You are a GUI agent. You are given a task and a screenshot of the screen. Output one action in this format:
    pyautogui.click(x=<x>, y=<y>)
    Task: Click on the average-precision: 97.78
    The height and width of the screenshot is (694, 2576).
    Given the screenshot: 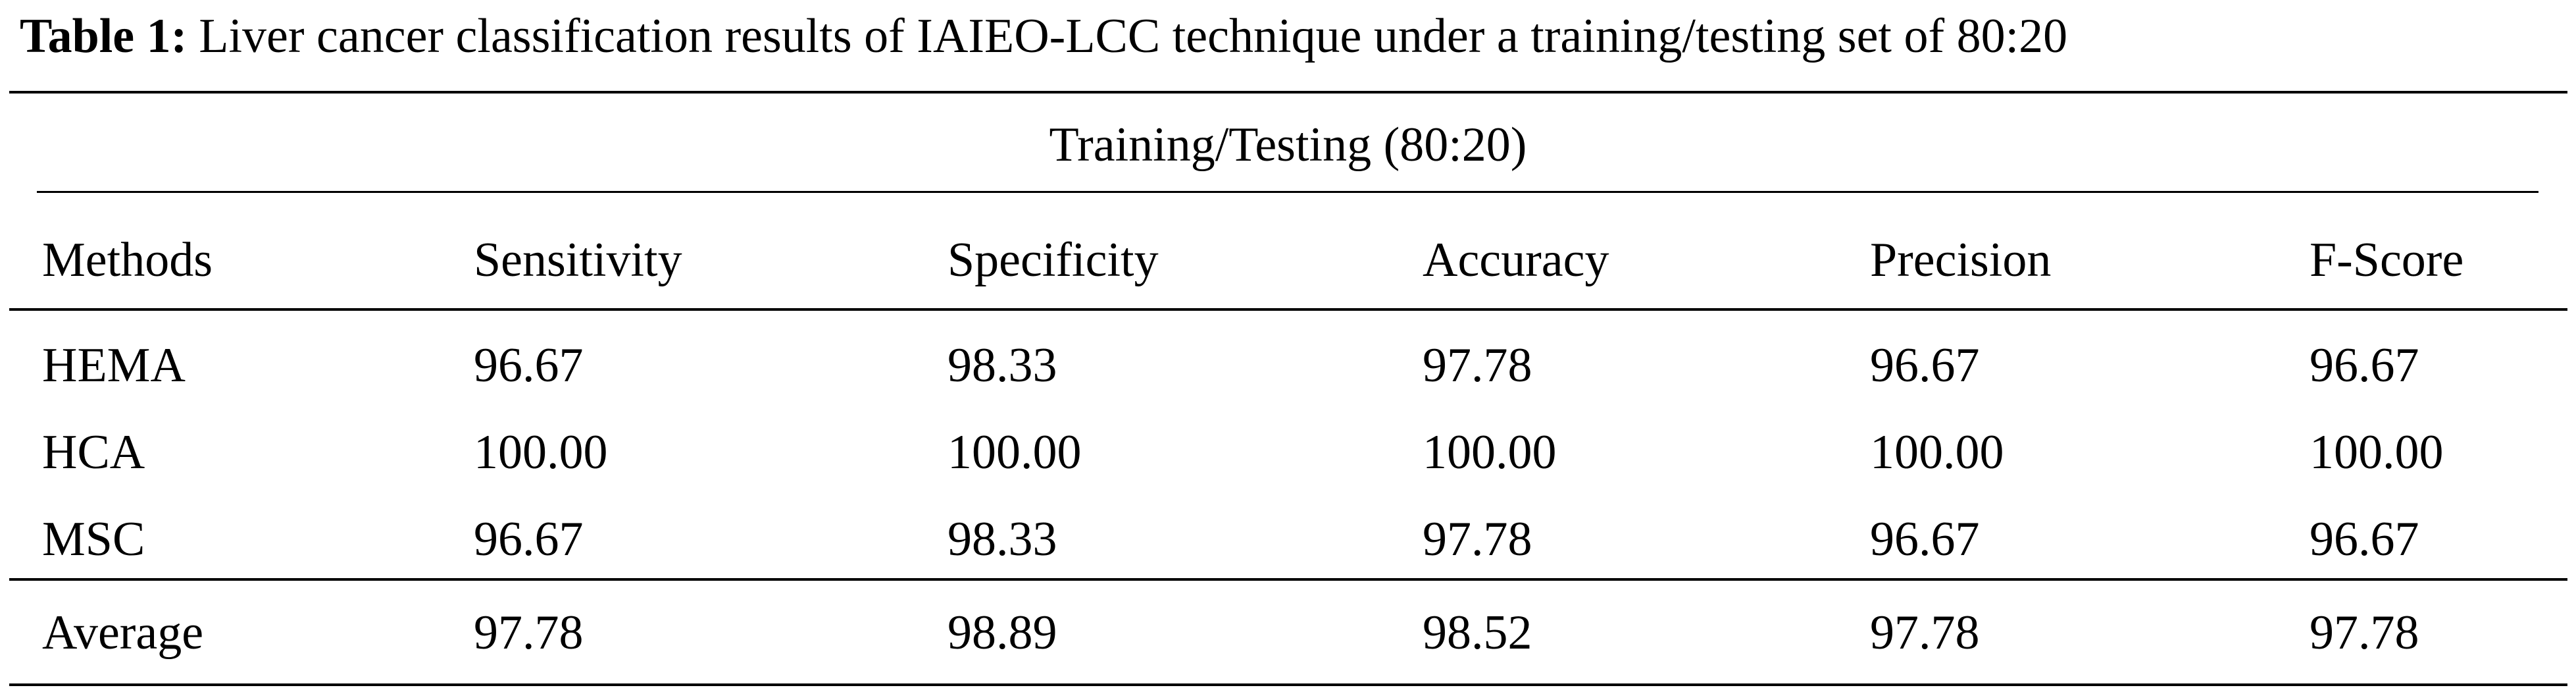 What is the action you would take?
    pyautogui.click(x=1925, y=633)
    